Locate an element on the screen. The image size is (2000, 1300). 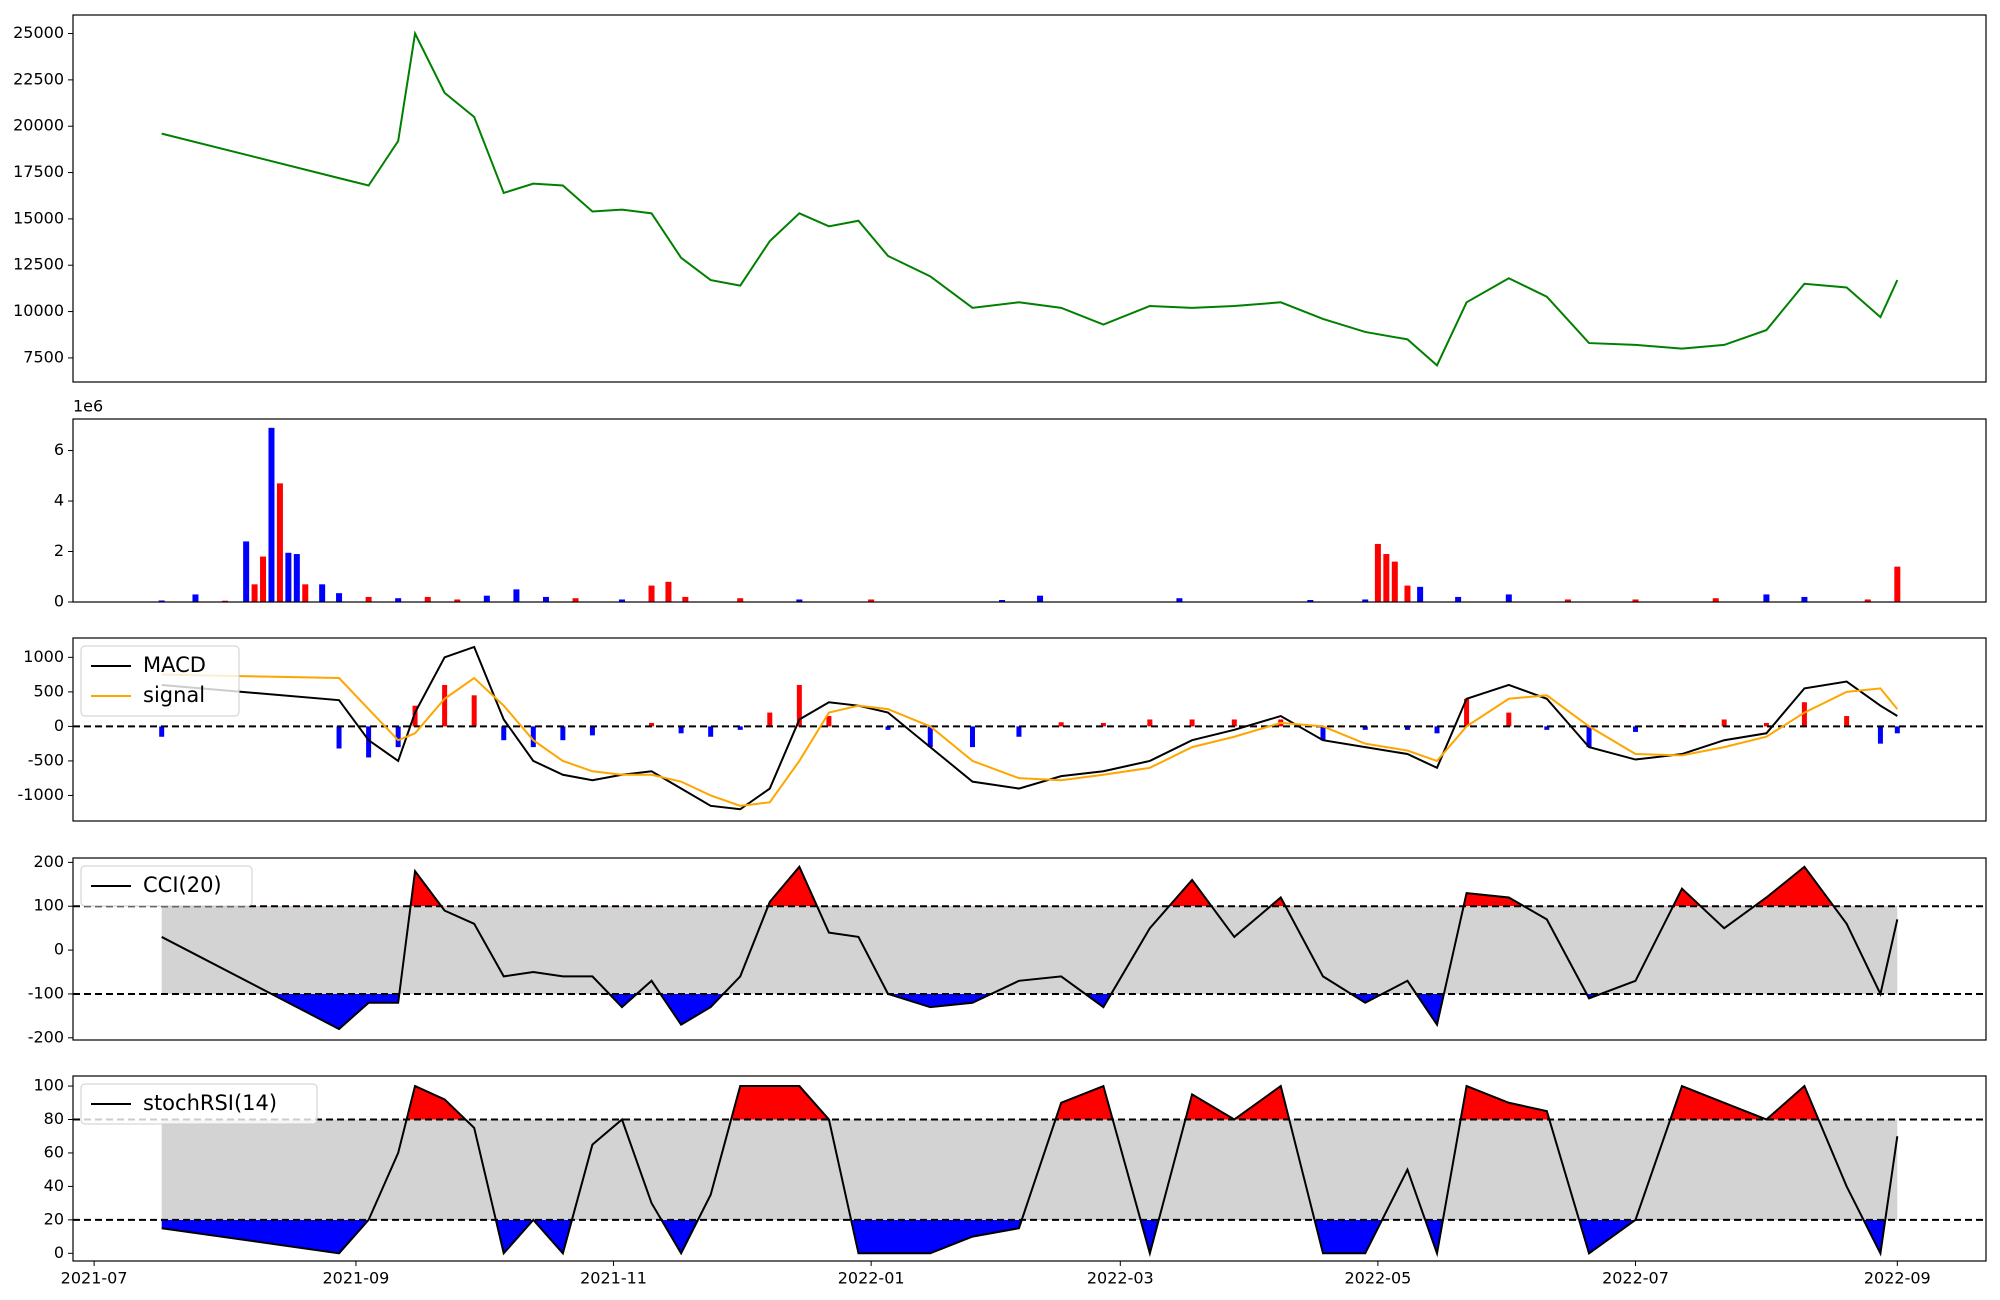
x-tick-label: 2022-03 is located at coordinates (1120, 1278).